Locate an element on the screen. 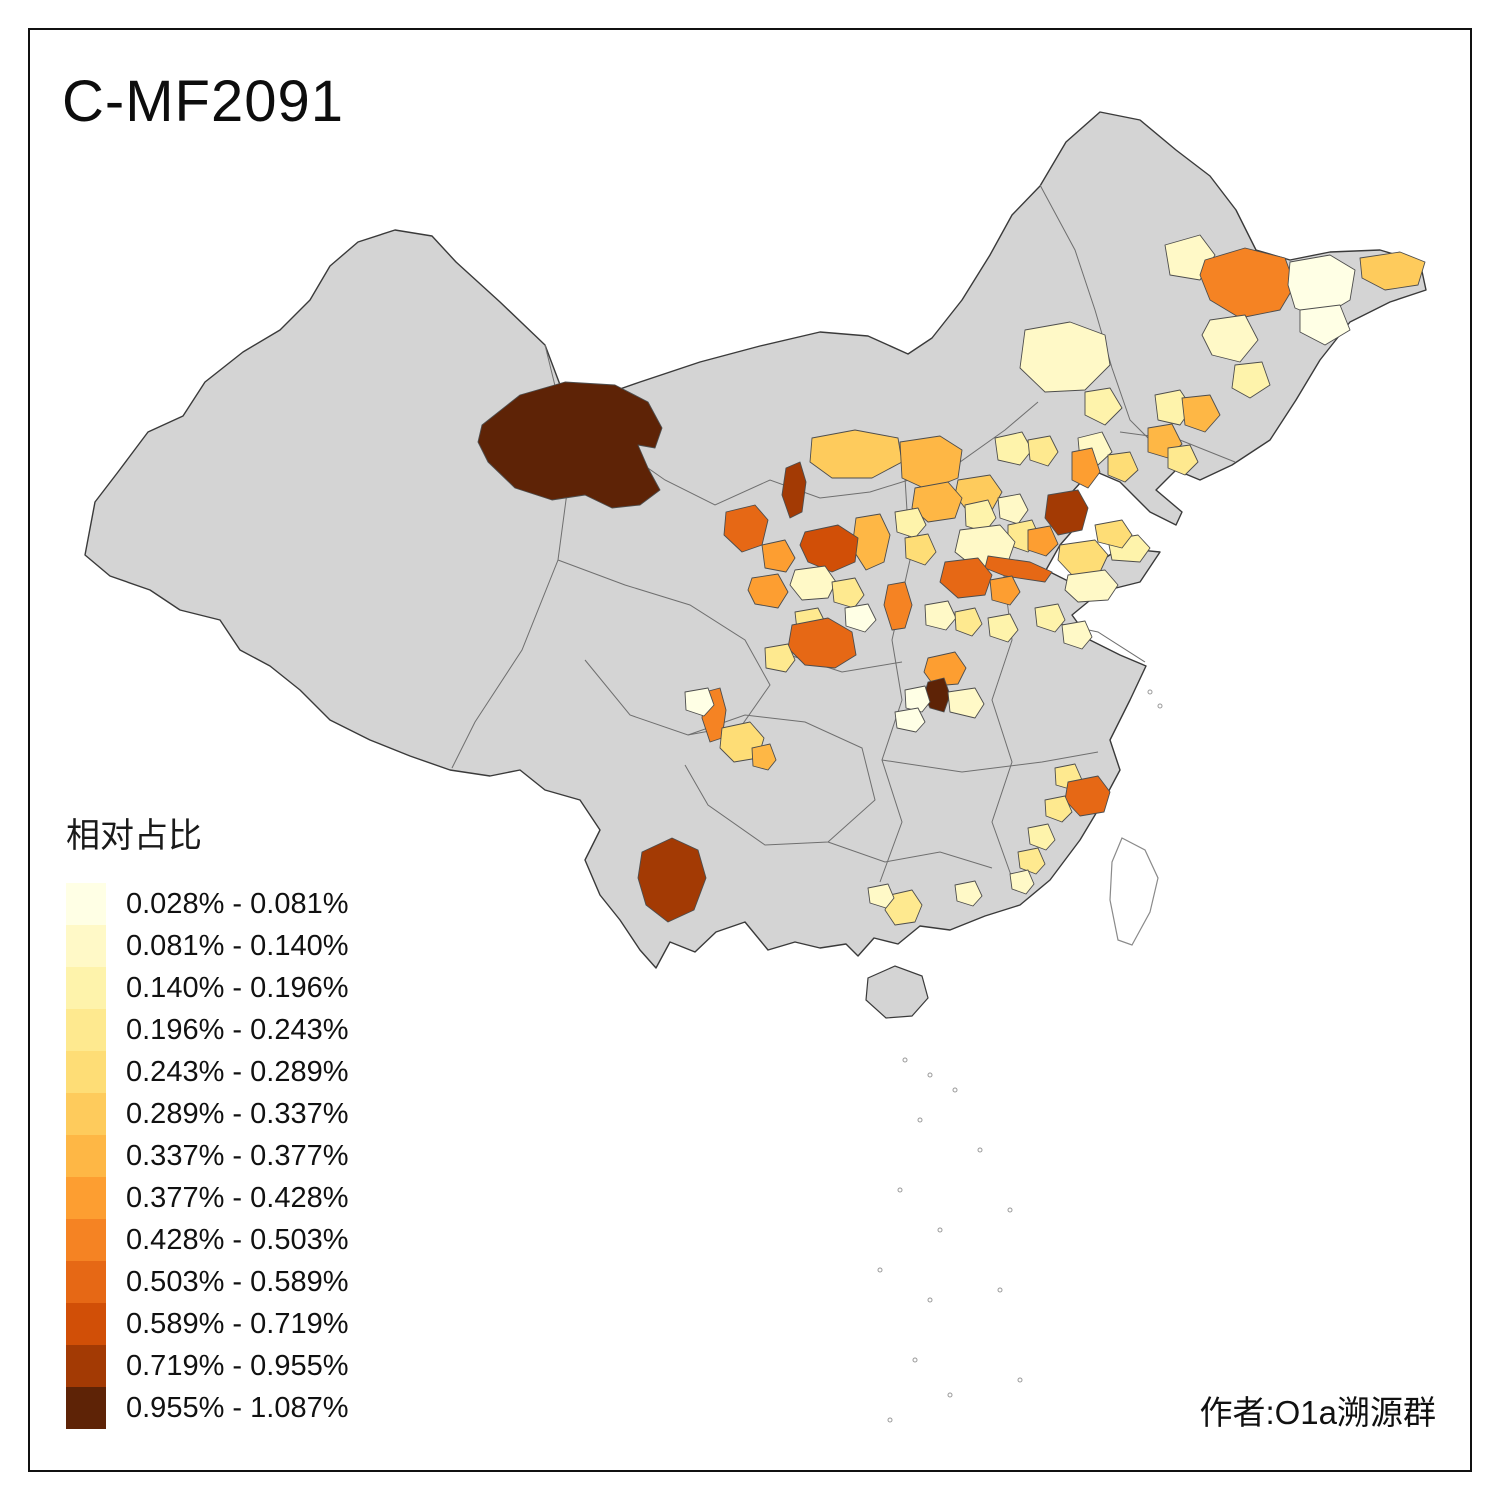  legend-item: 0.589% - 0.719% is located at coordinates (276, 1324).